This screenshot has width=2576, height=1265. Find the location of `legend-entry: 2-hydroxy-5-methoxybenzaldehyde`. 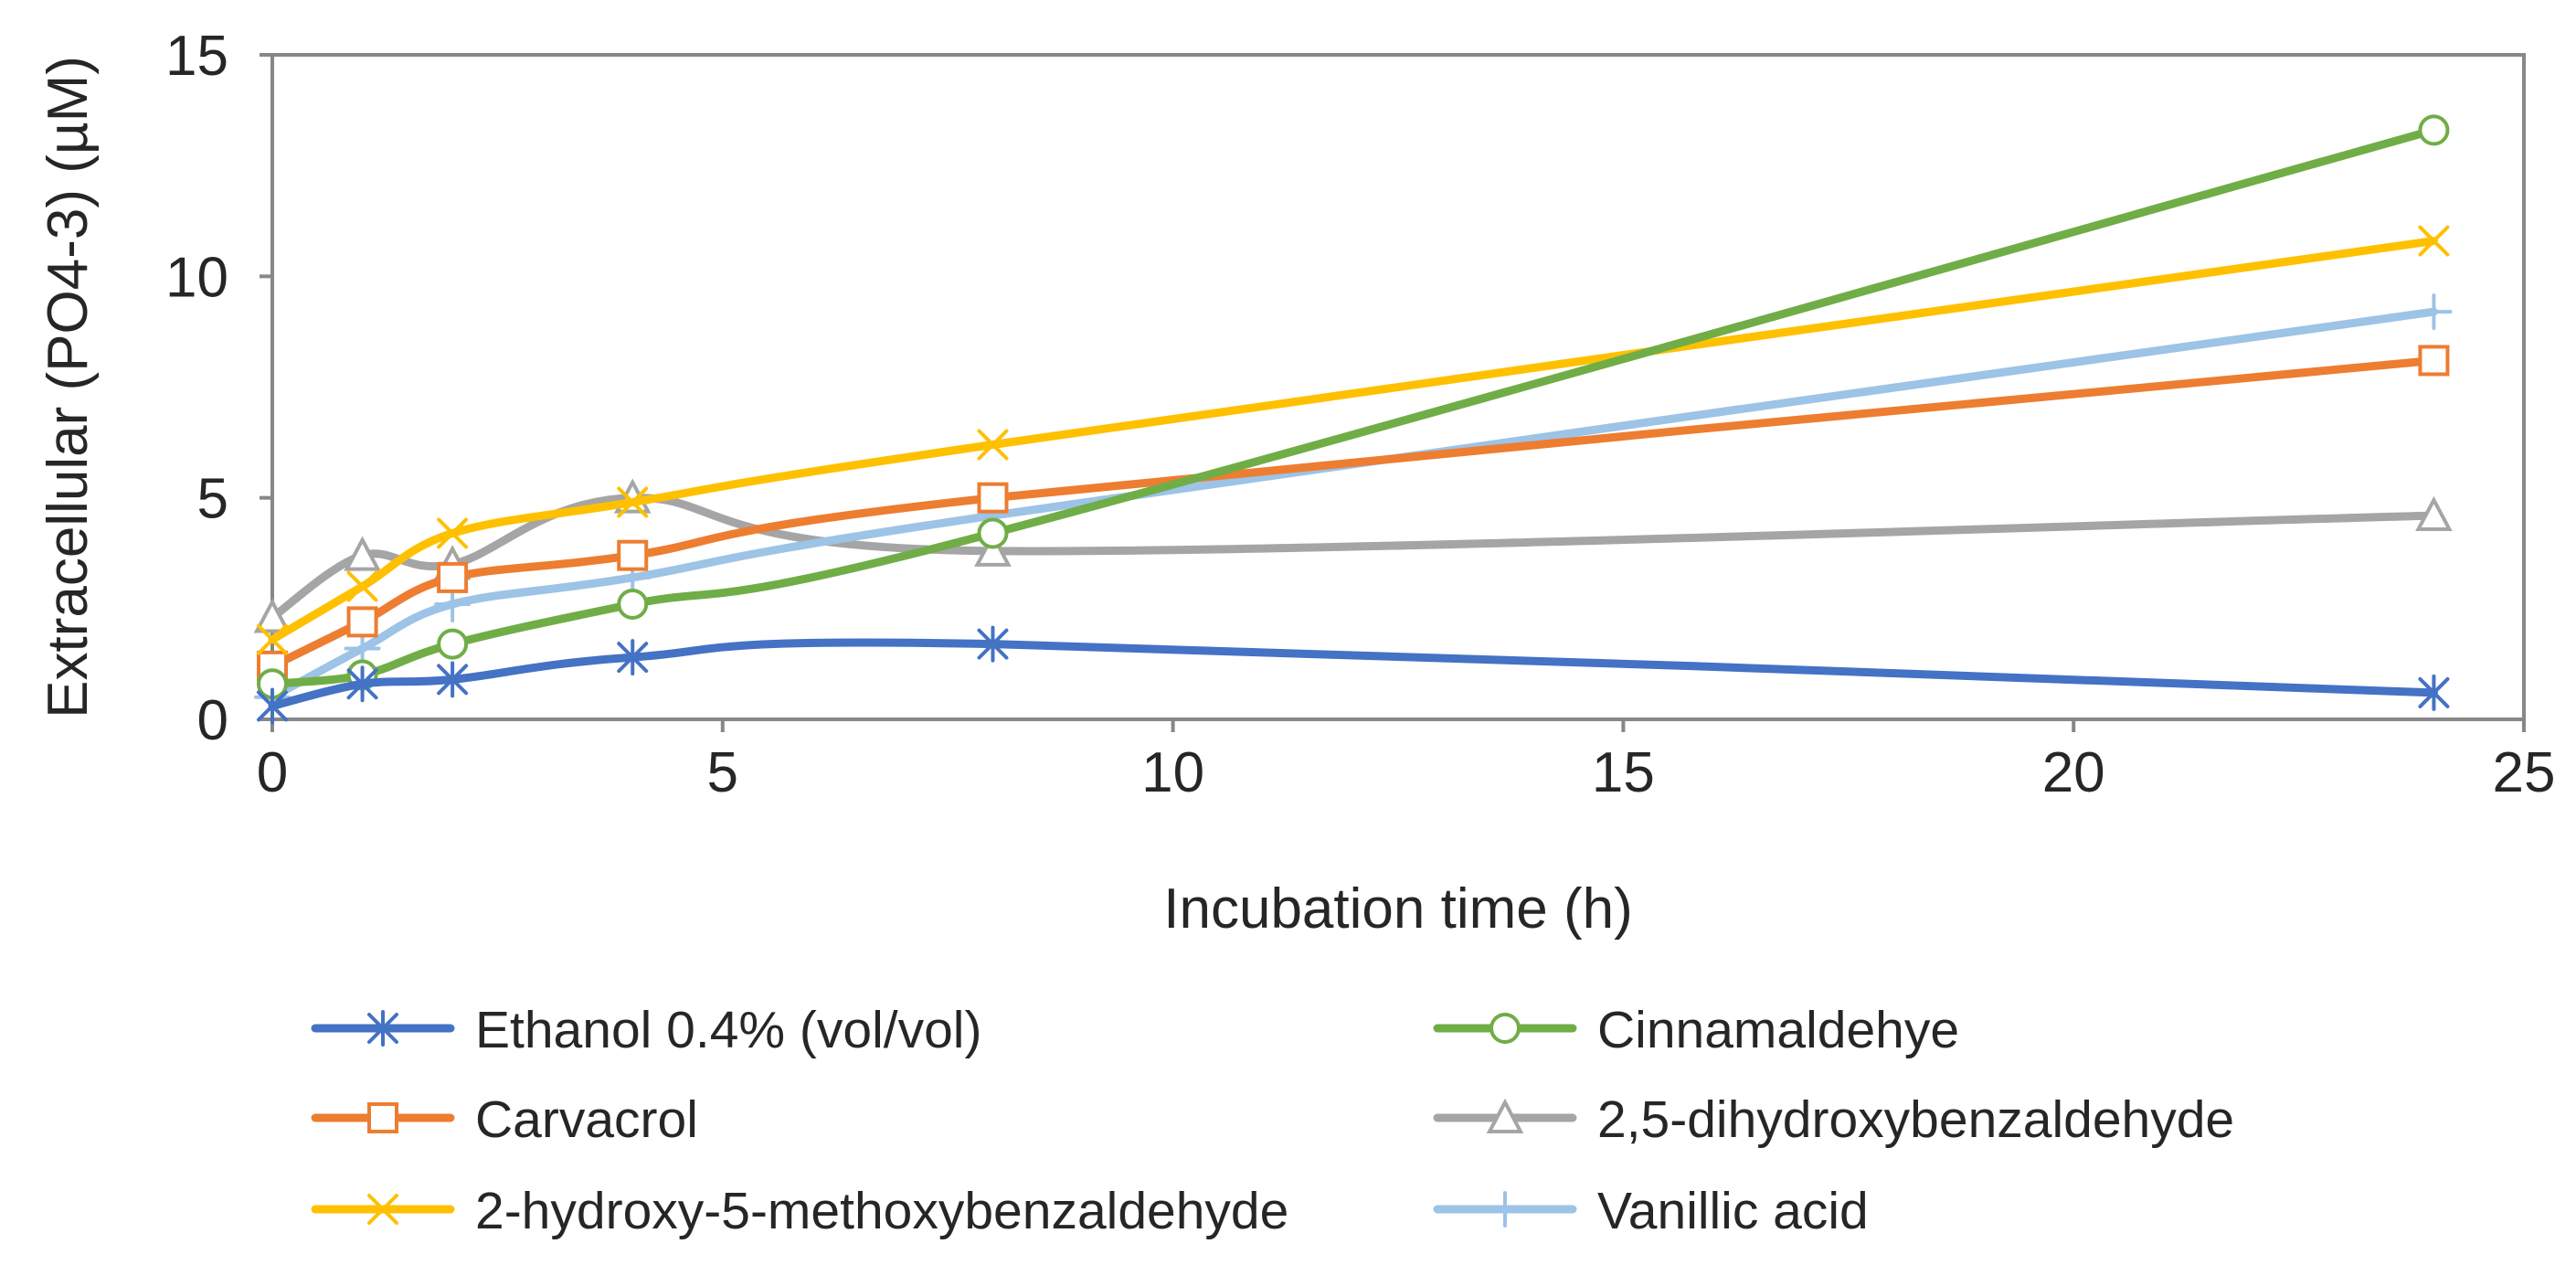

legend-entry: 2-hydroxy-5-methoxybenzaldehyde is located at coordinates (799, 1211).